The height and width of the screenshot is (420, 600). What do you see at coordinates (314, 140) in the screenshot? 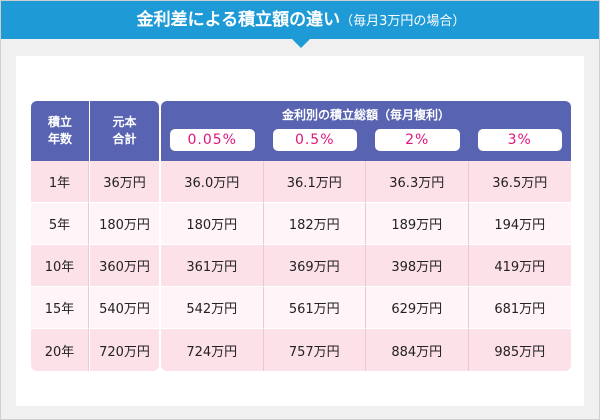
I see `rate-label: 0.5%` at bounding box center [314, 140].